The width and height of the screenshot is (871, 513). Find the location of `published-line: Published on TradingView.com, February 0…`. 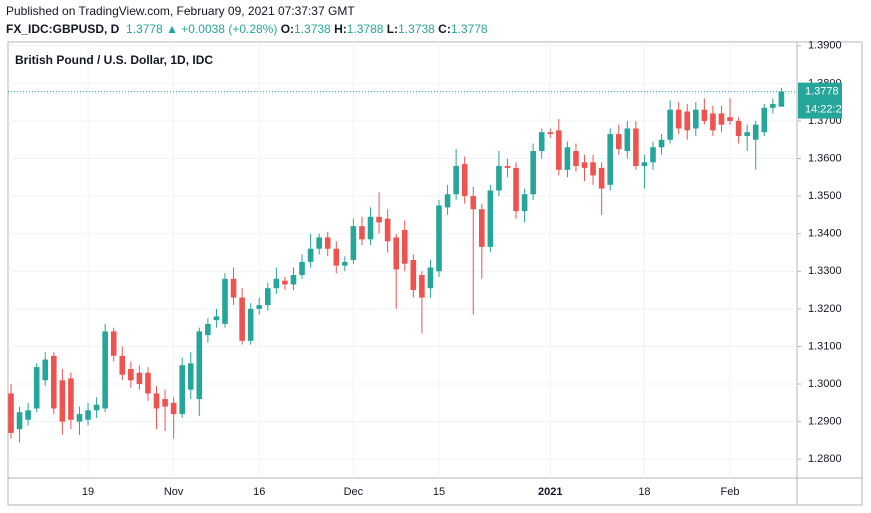

published-line: Published on TradingView.com, February 0… is located at coordinates (180, 11).